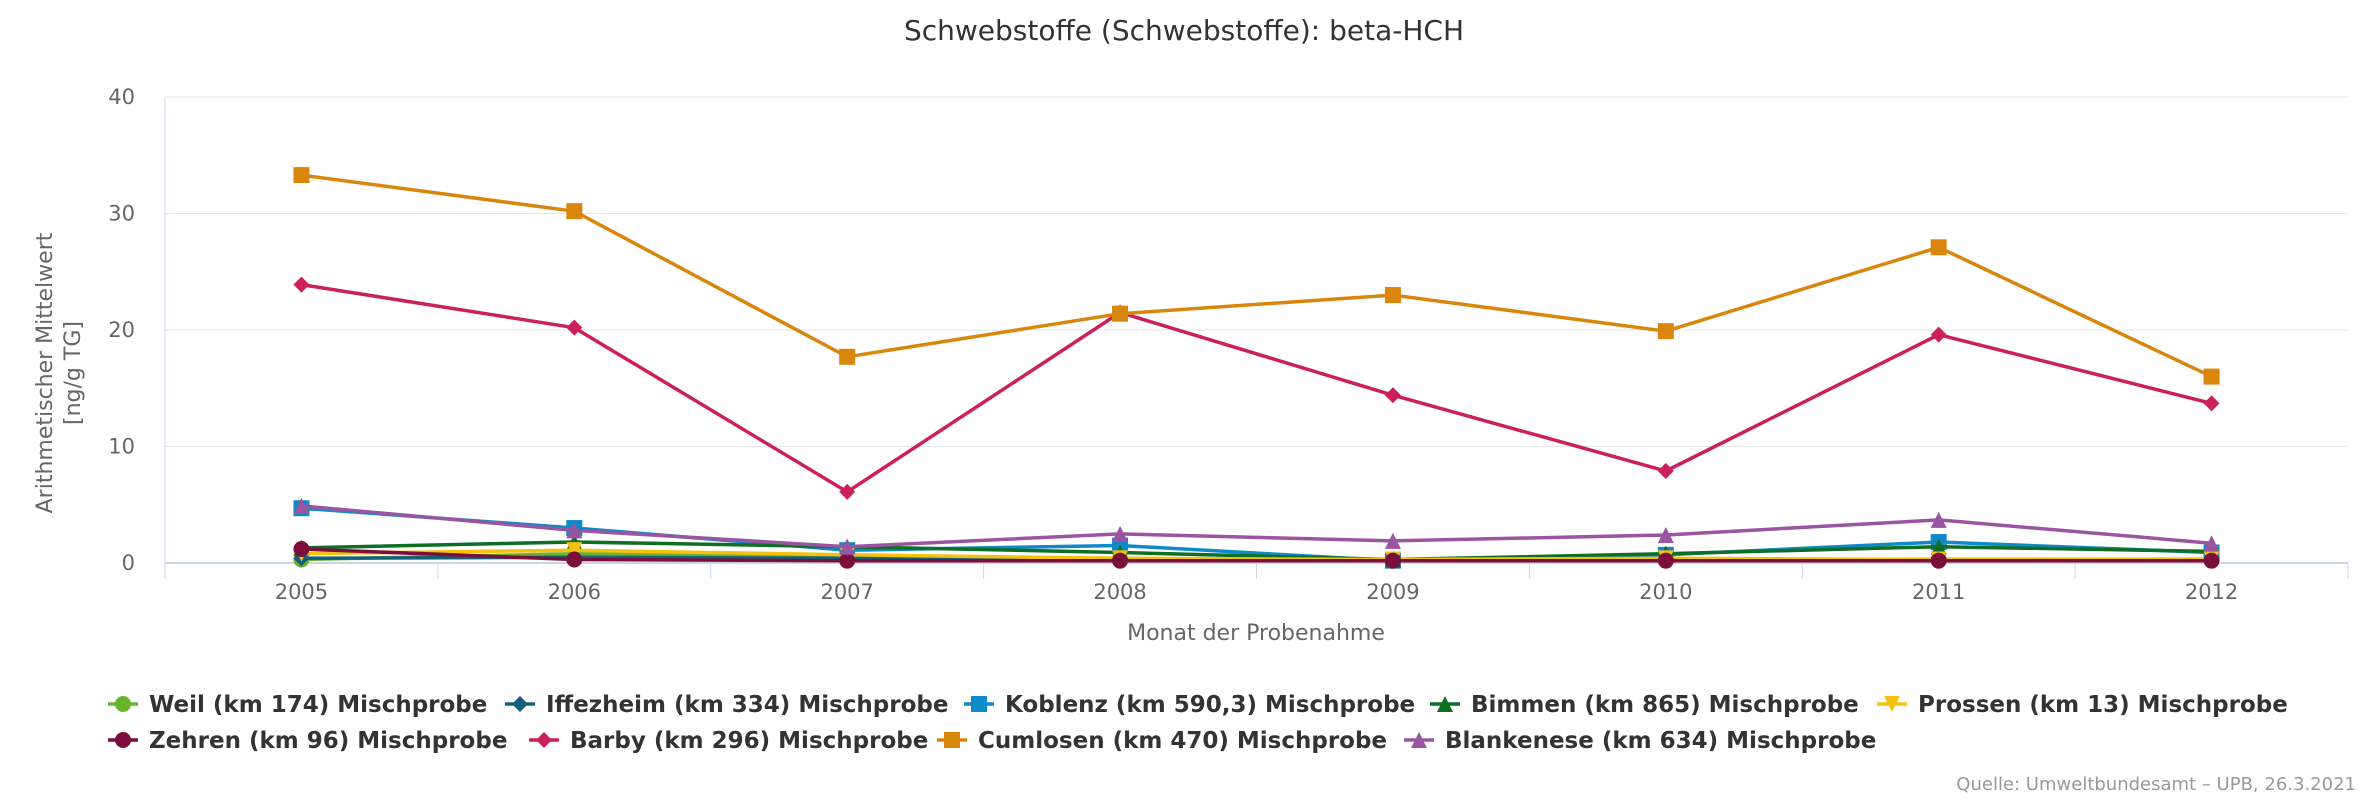 This screenshot has width=2368, height=804. I want to click on legend-label: Bimmen (km 865) Mischprobe, so click(1665, 705).